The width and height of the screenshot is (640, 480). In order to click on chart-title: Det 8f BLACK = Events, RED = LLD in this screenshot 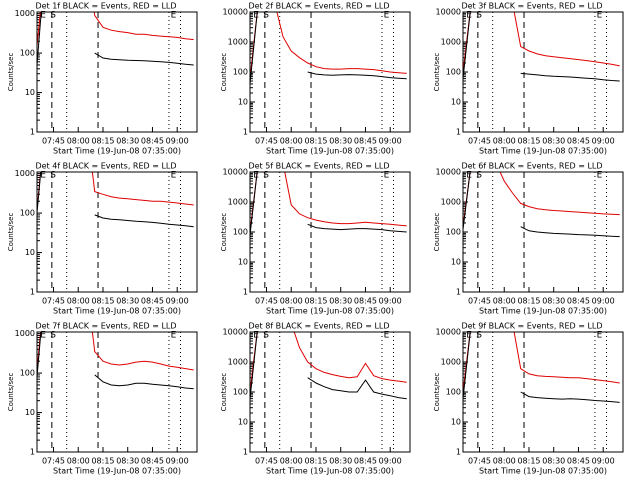, I will do `click(318, 326)`.